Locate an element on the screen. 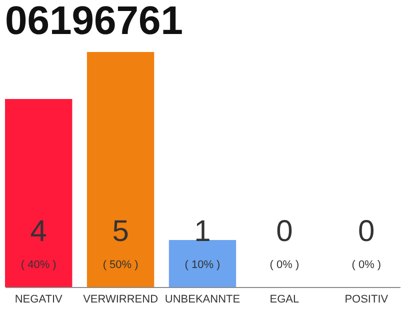  x-tick-label: POSITIV is located at coordinates (366, 300).